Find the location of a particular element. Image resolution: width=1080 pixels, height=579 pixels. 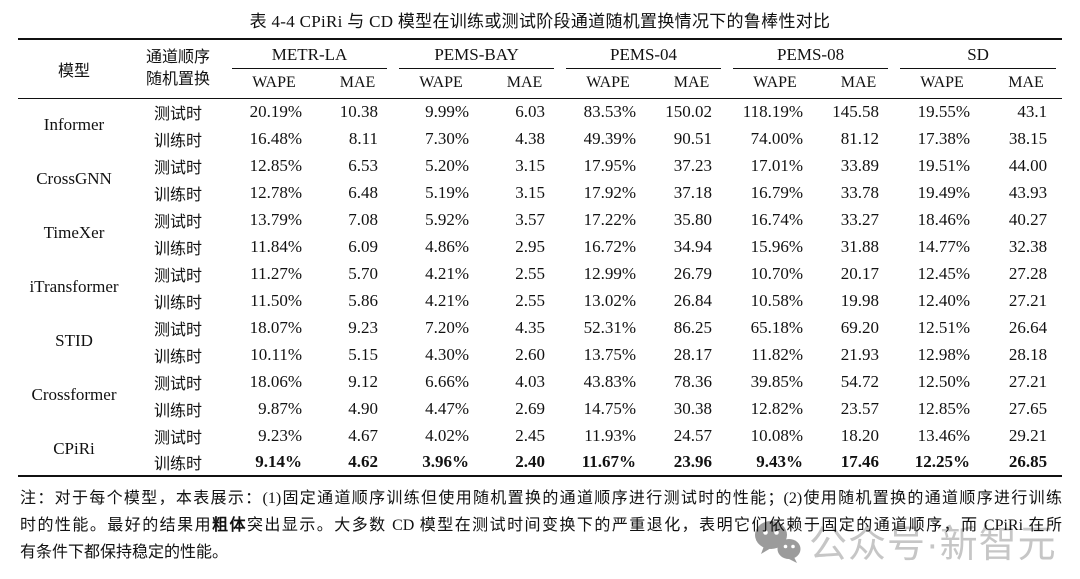

mae-value: 69.20 is located at coordinates (860, 327).